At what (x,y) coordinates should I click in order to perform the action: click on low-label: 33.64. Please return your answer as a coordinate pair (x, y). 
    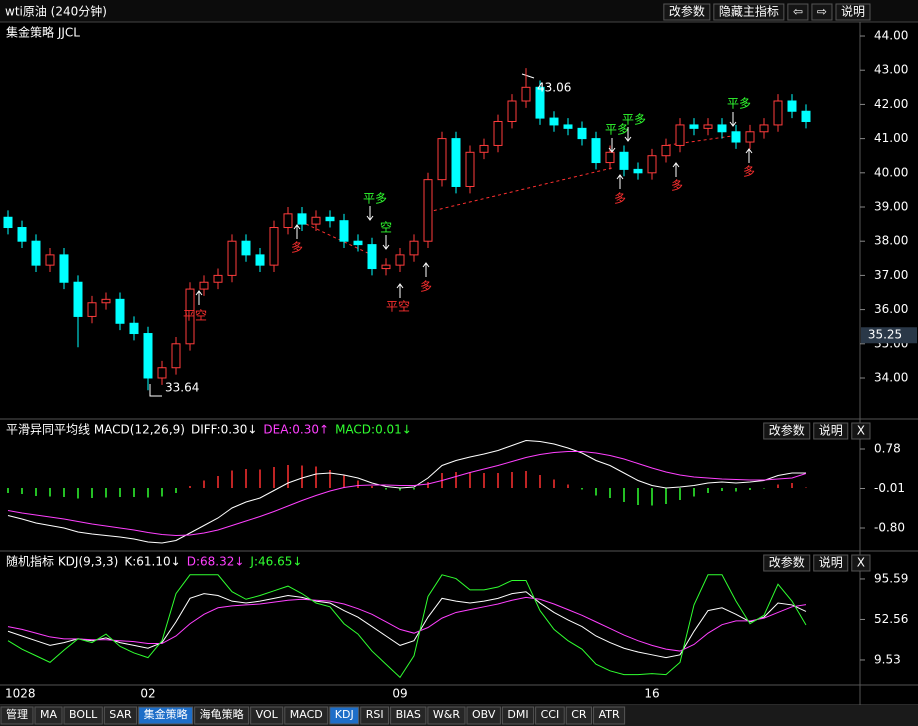
    Looking at the image, I should click on (182, 388).